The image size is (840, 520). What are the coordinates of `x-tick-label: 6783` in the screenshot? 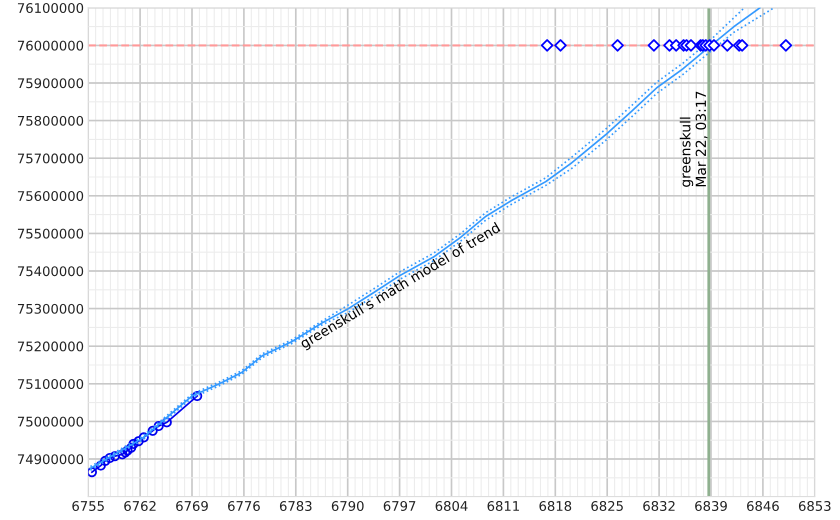 It's located at (296, 506).